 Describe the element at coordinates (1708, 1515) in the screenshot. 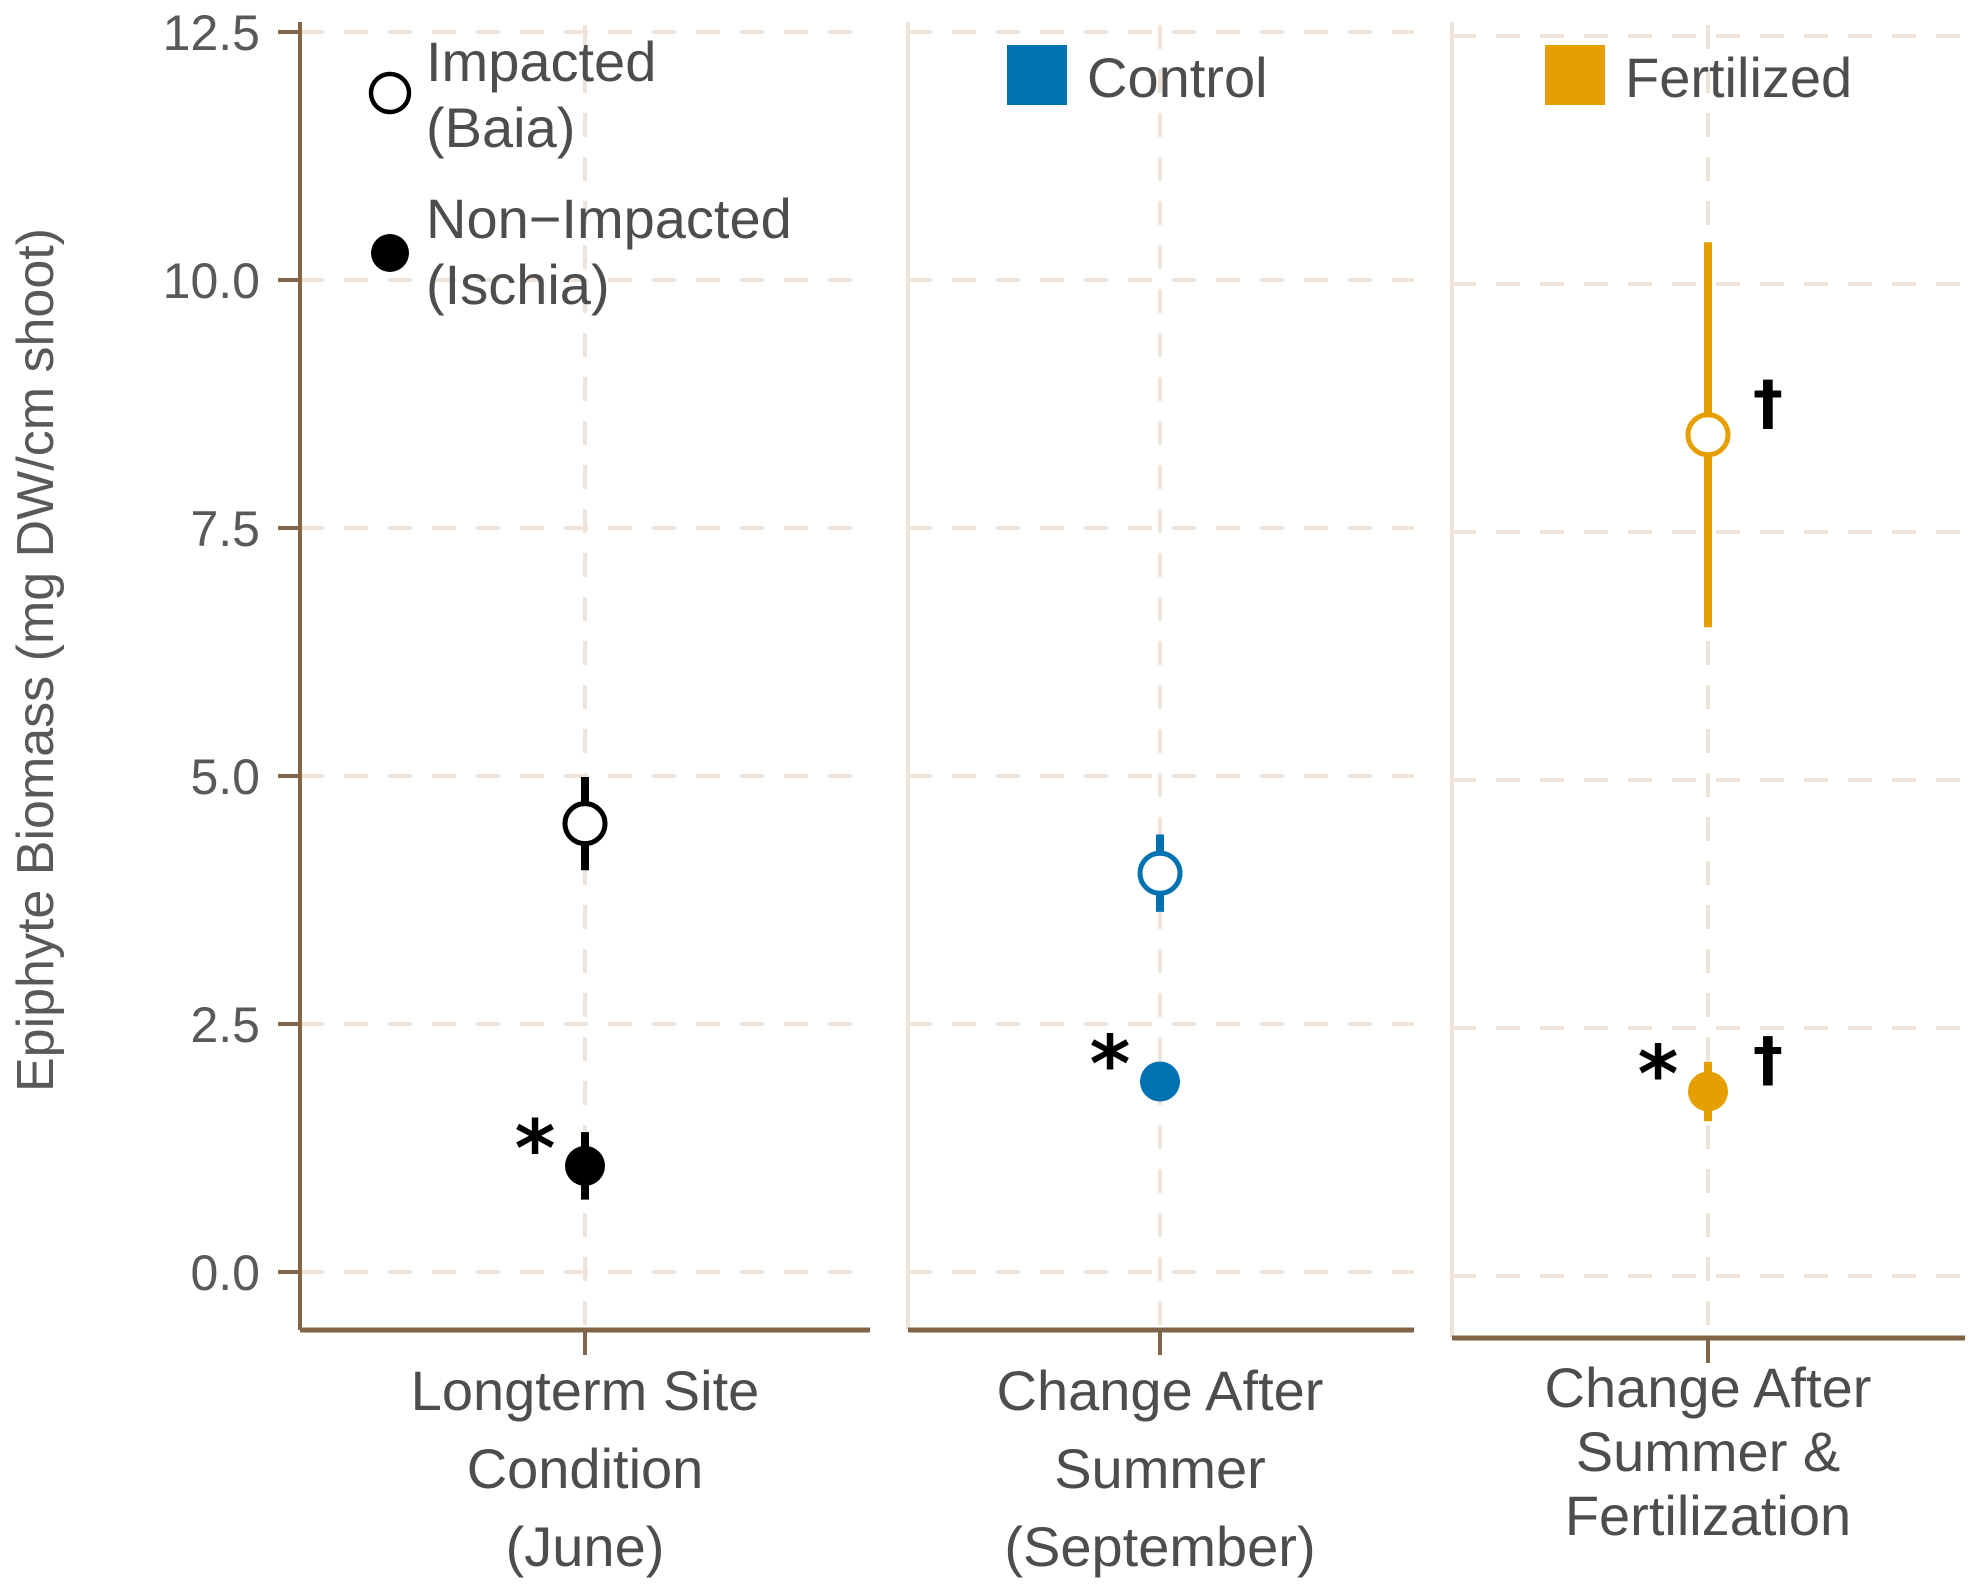

I see `category-label: Fertilization` at that location.